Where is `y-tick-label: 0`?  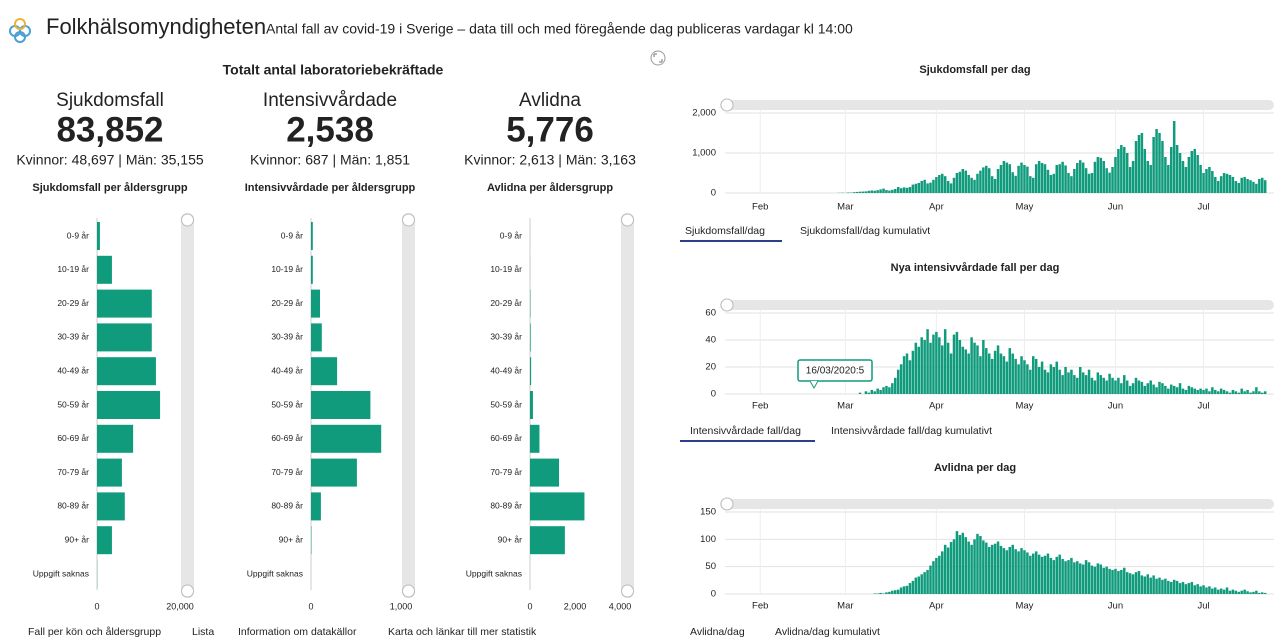
y-tick-label: 0 is located at coordinates (713, 193).